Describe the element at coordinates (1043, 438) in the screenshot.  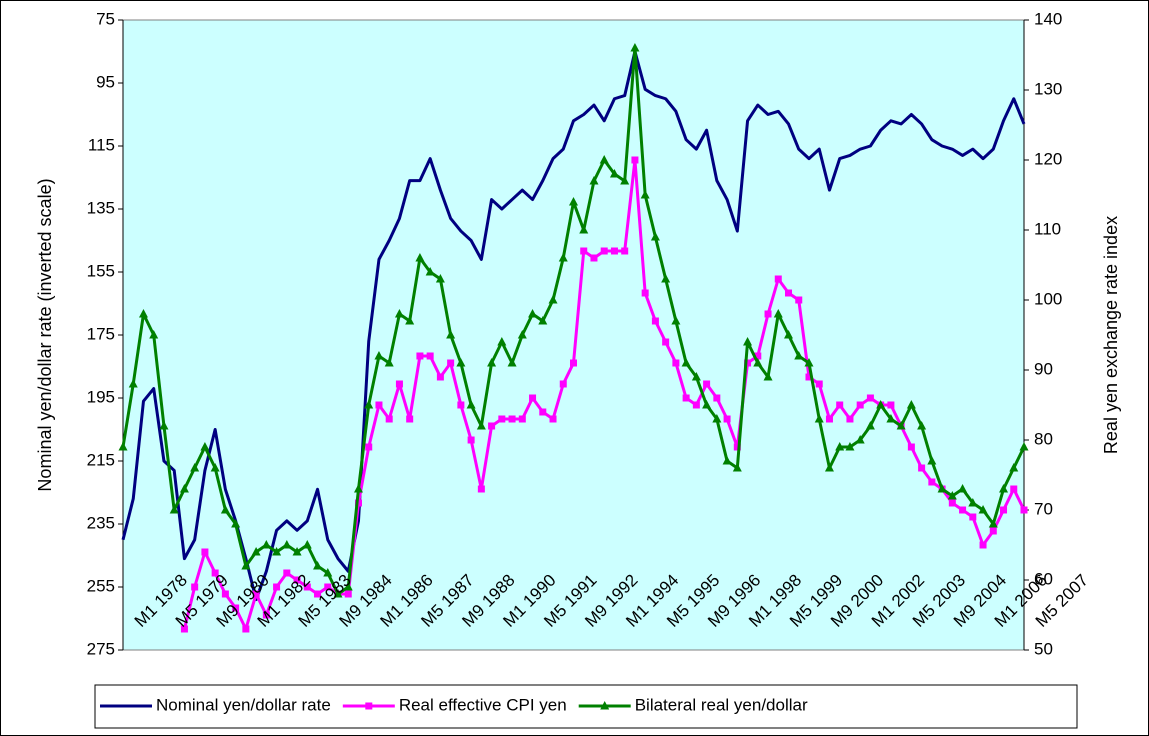
I see `y2-tick-label: 80` at that location.